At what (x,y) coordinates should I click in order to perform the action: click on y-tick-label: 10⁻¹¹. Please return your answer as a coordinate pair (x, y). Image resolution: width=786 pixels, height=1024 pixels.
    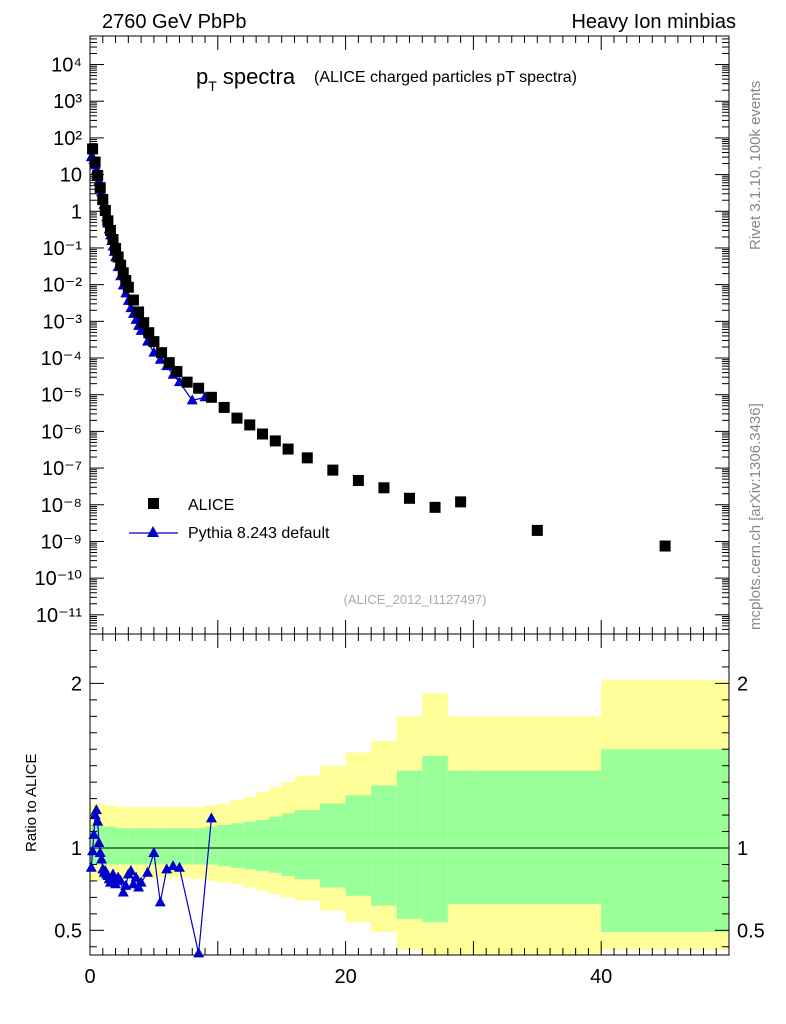
    Looking at the image, I should click on (59, 616).